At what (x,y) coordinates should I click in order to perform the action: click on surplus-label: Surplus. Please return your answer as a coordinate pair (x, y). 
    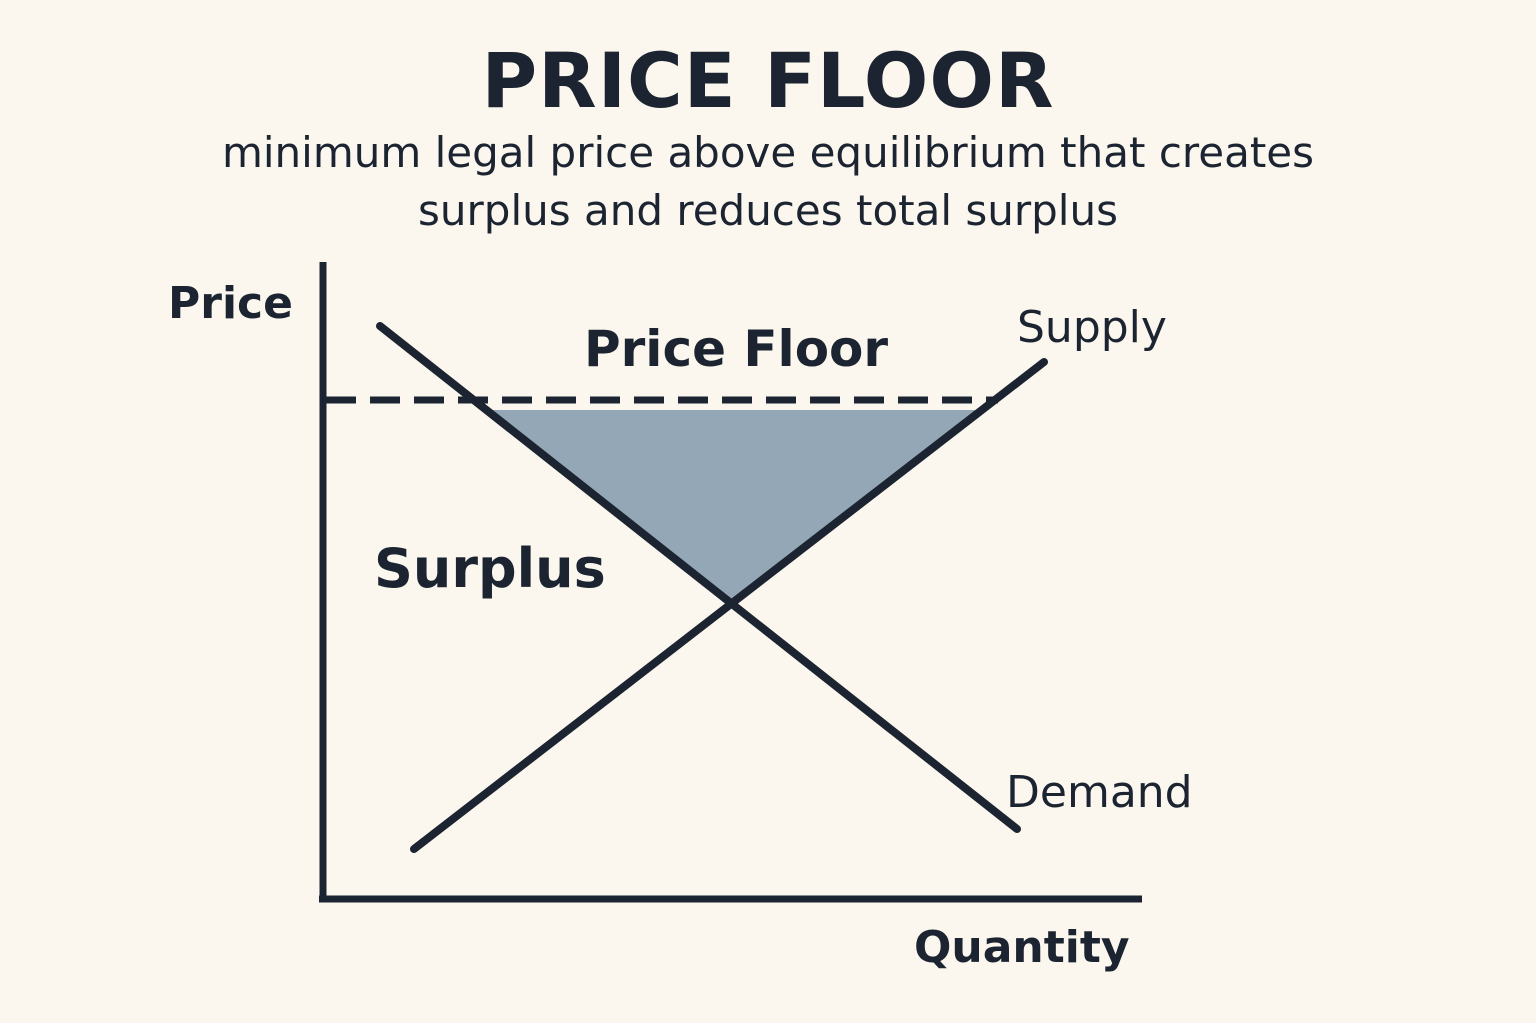
    Looking at the image, I should click on (490, 568).